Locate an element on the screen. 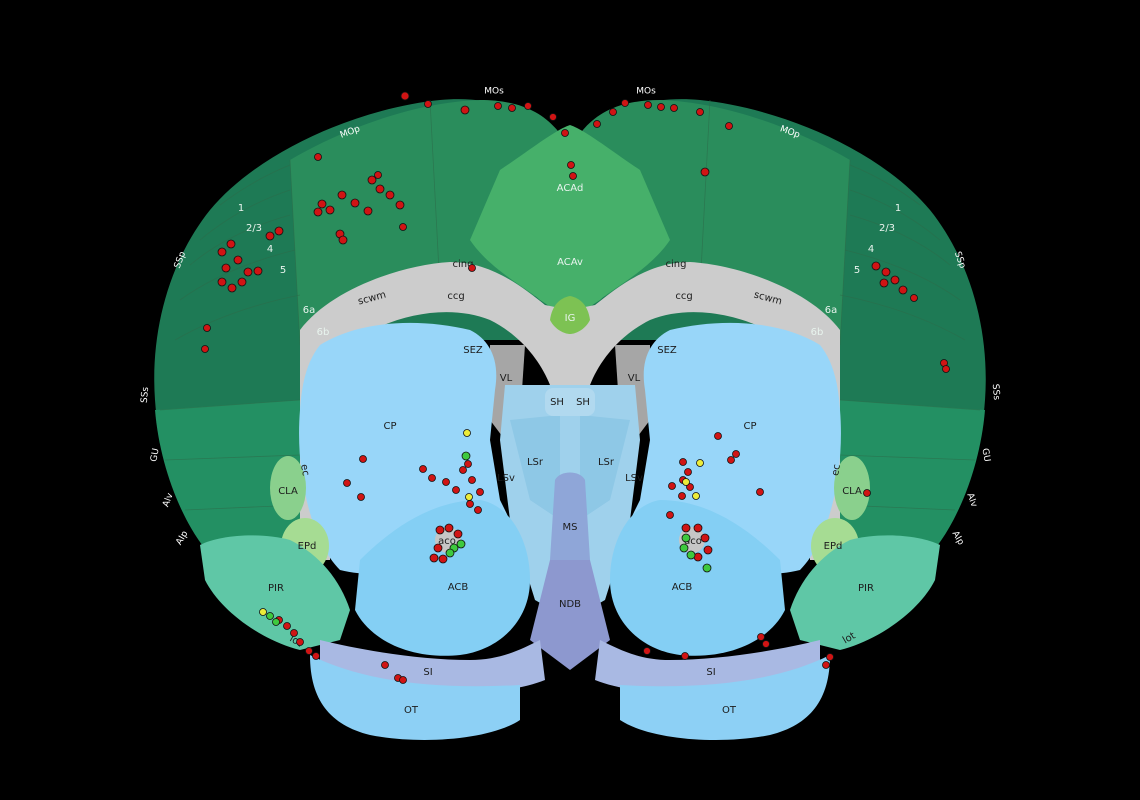 Image resolution: width=1140 pixels, height=800 pixels. layer-23-left: 2/3 is located at coordinates (254, 228).